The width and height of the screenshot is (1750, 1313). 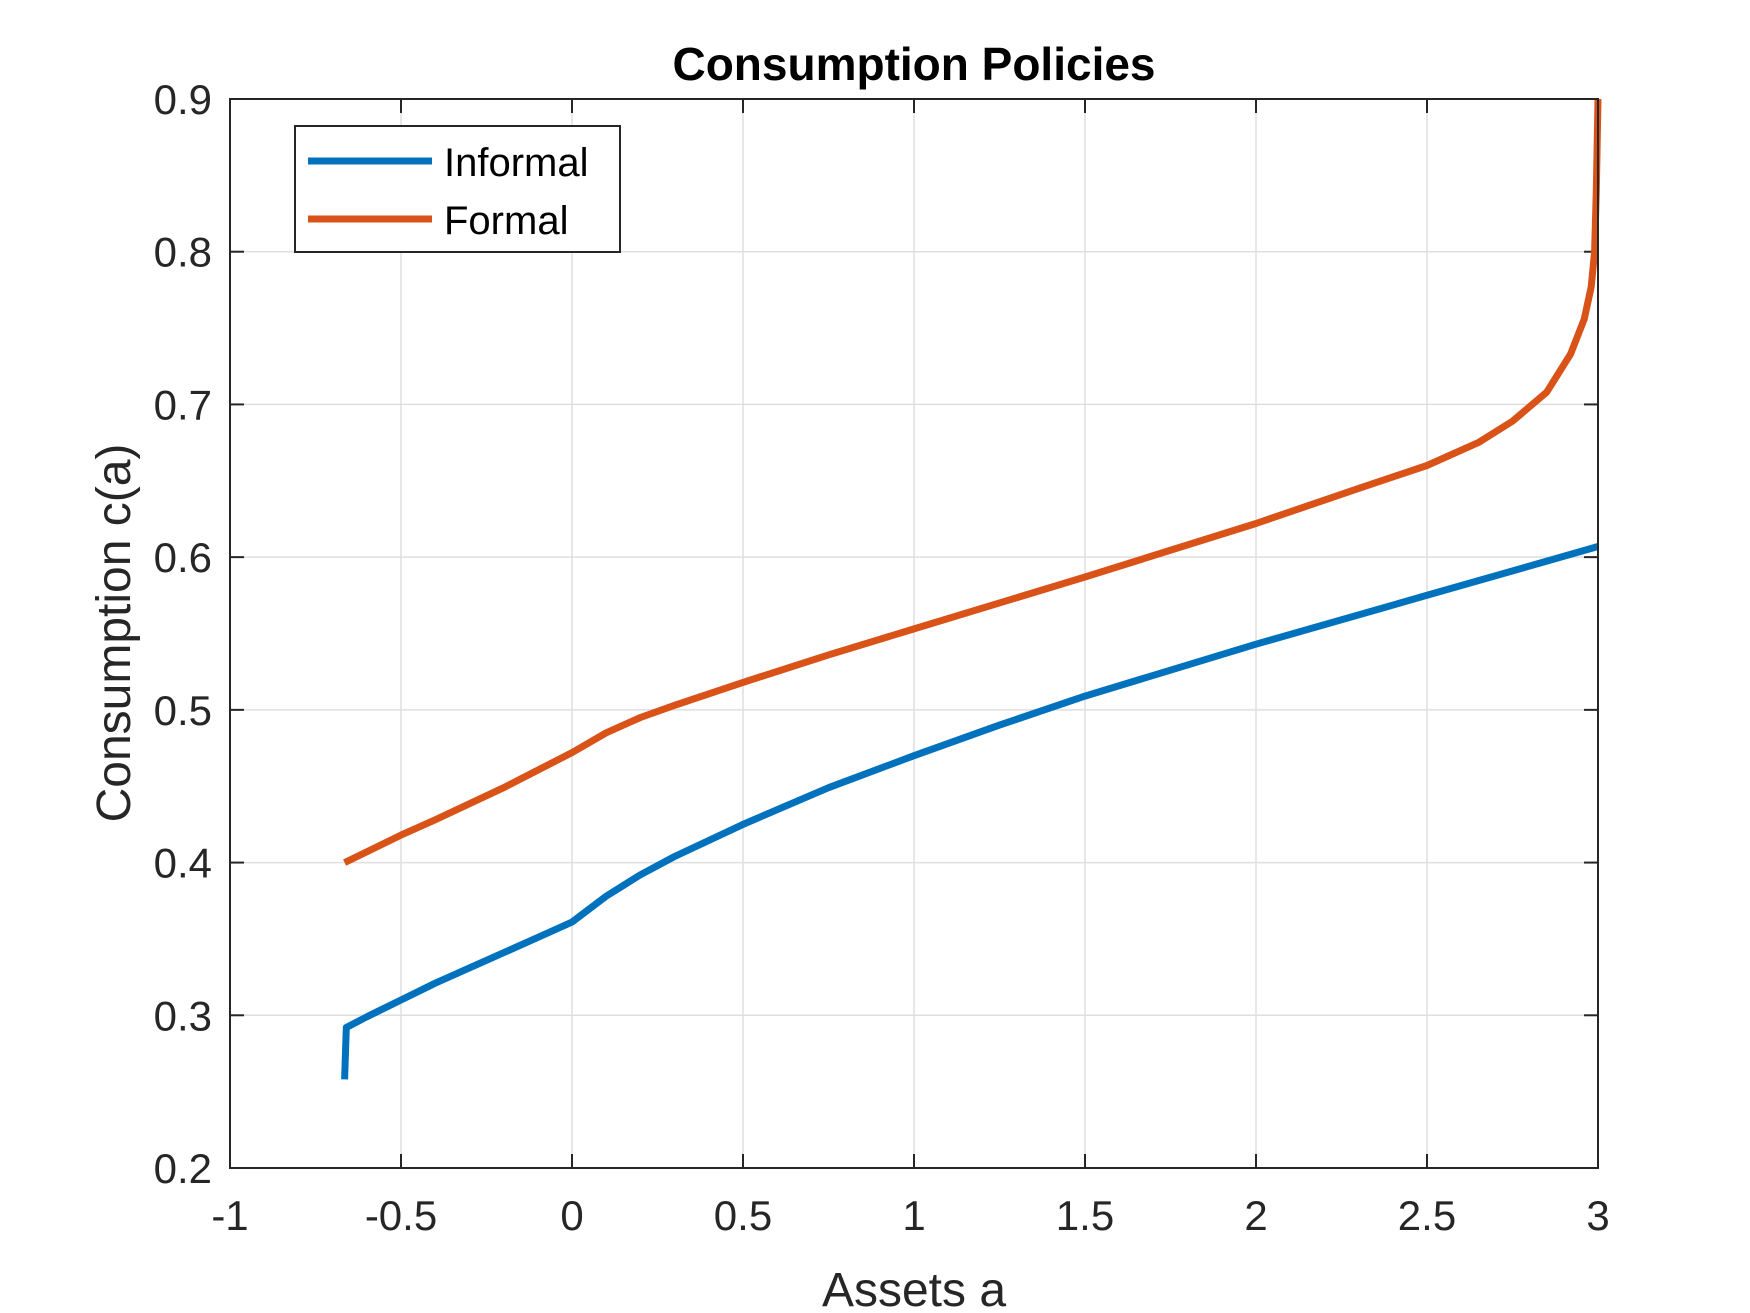 I want to click on y-tick-label: 0.9, so click(x=183, y=99).